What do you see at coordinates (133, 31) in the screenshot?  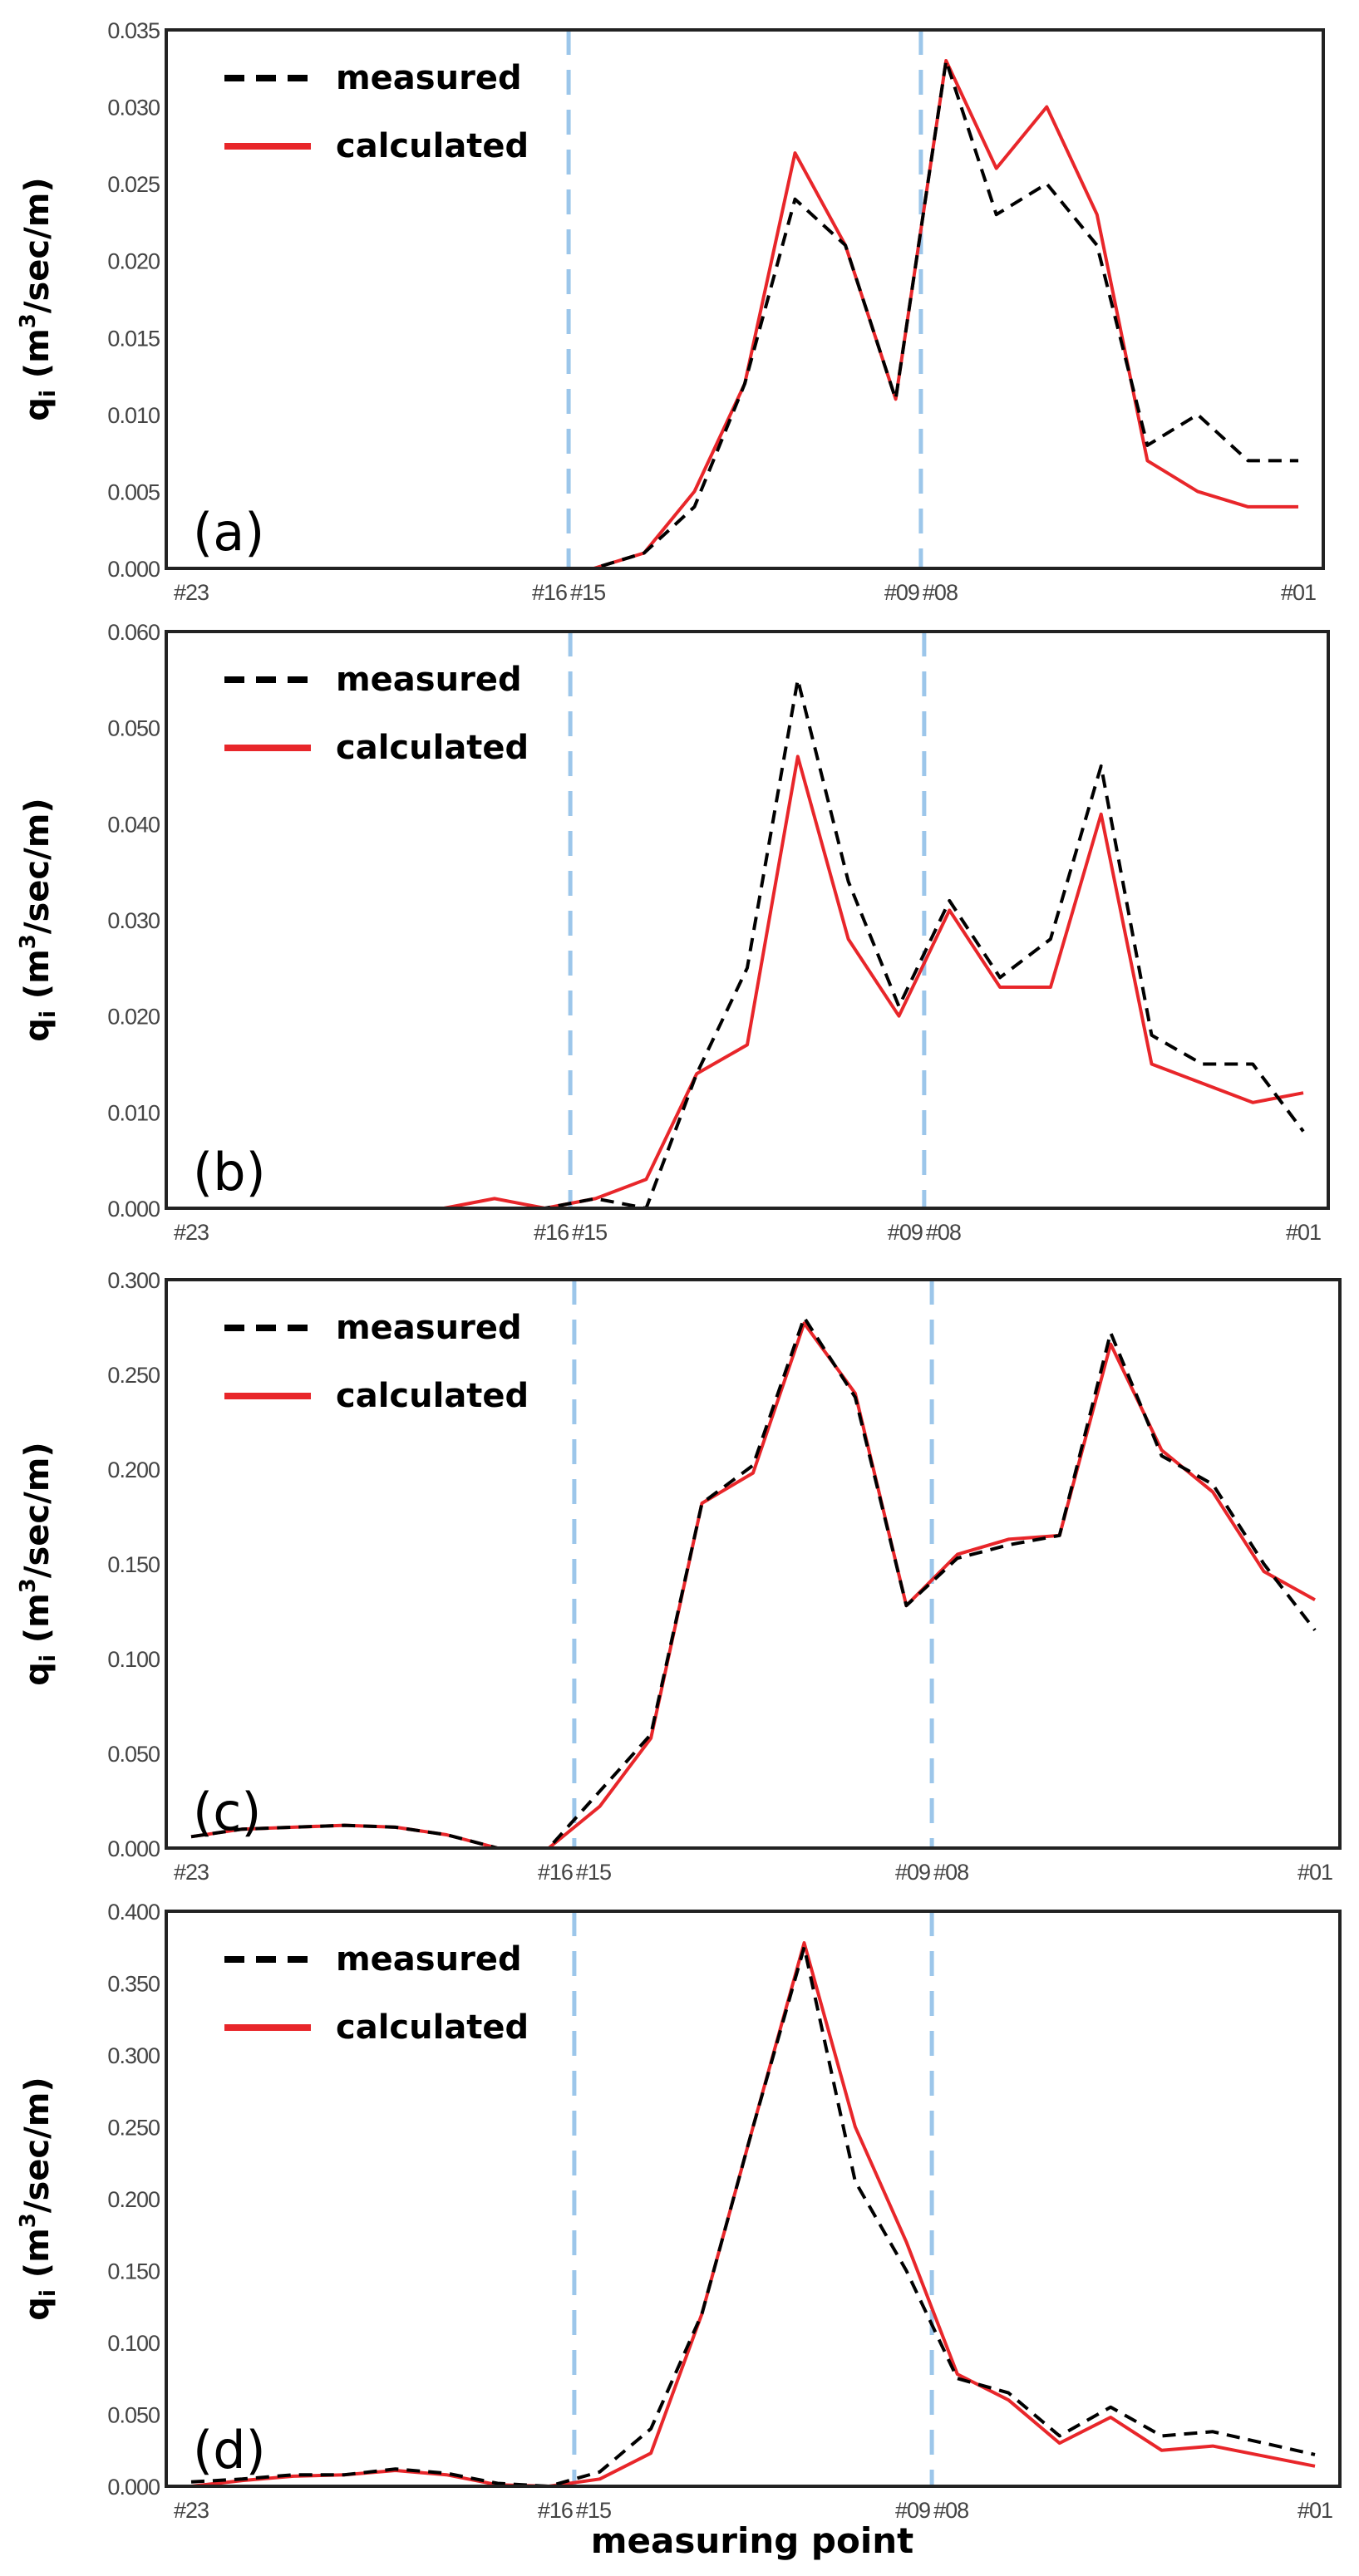 I see `y-tick-label: 0.035` at bounding box center [133, 31].